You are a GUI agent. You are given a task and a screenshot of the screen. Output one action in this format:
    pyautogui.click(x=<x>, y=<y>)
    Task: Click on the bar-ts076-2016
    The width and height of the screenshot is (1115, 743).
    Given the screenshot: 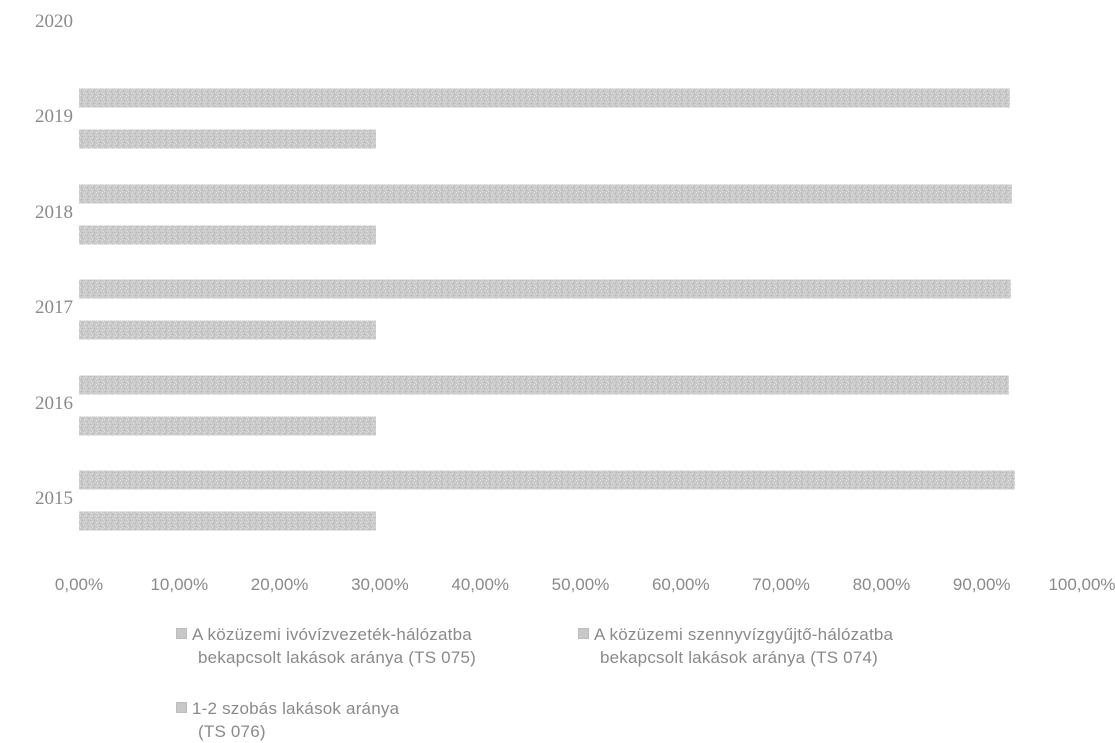 What is the action you would take?
    pyautogui.click(x=227, y=426)
    